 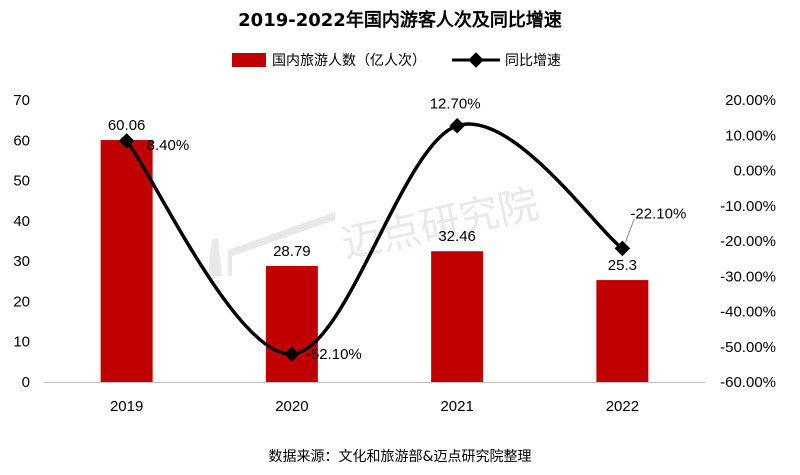 What do you see at coordinates (622, 406) in the screenshot?
I see `x-tick-label: 2022` at bounding box center [622, 406].